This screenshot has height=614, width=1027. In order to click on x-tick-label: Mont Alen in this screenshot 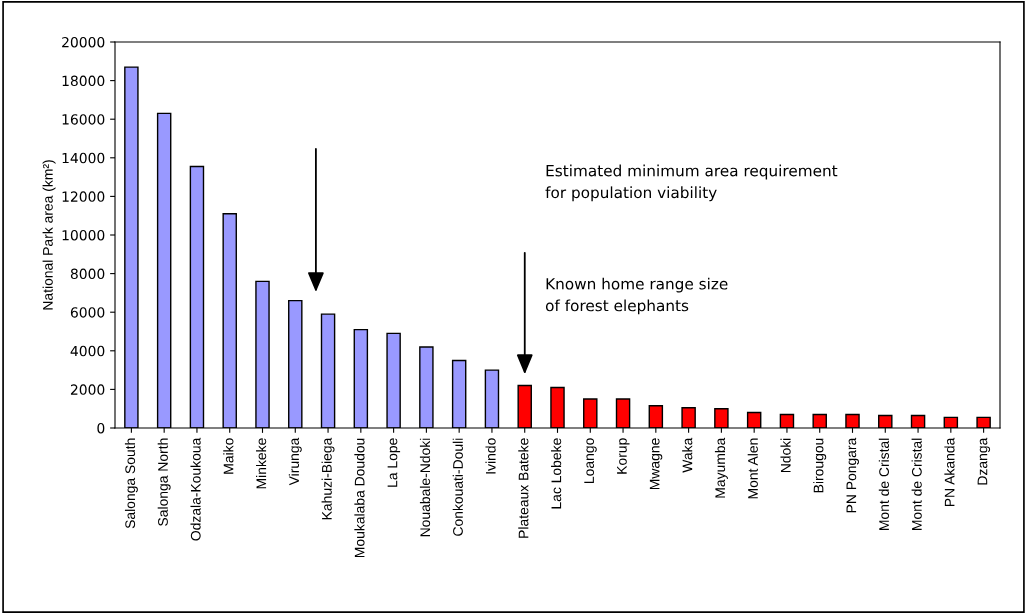, I will do `click(752, 468)`.